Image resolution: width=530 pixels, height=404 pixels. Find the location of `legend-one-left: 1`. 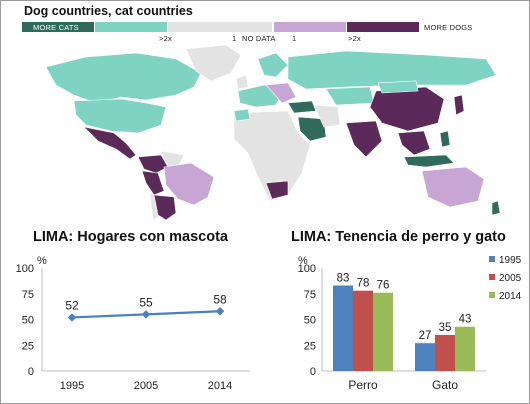

legend-one-left: 1 is located at coordinates (234, 38).